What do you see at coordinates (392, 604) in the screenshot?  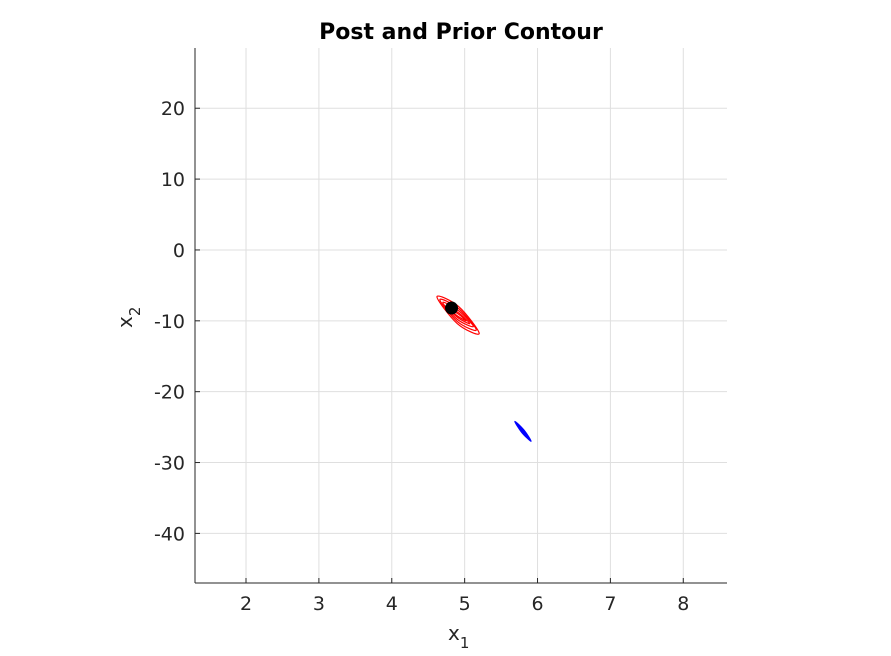 I see `x-tick-label: 4` at bounding box center [392, 604].